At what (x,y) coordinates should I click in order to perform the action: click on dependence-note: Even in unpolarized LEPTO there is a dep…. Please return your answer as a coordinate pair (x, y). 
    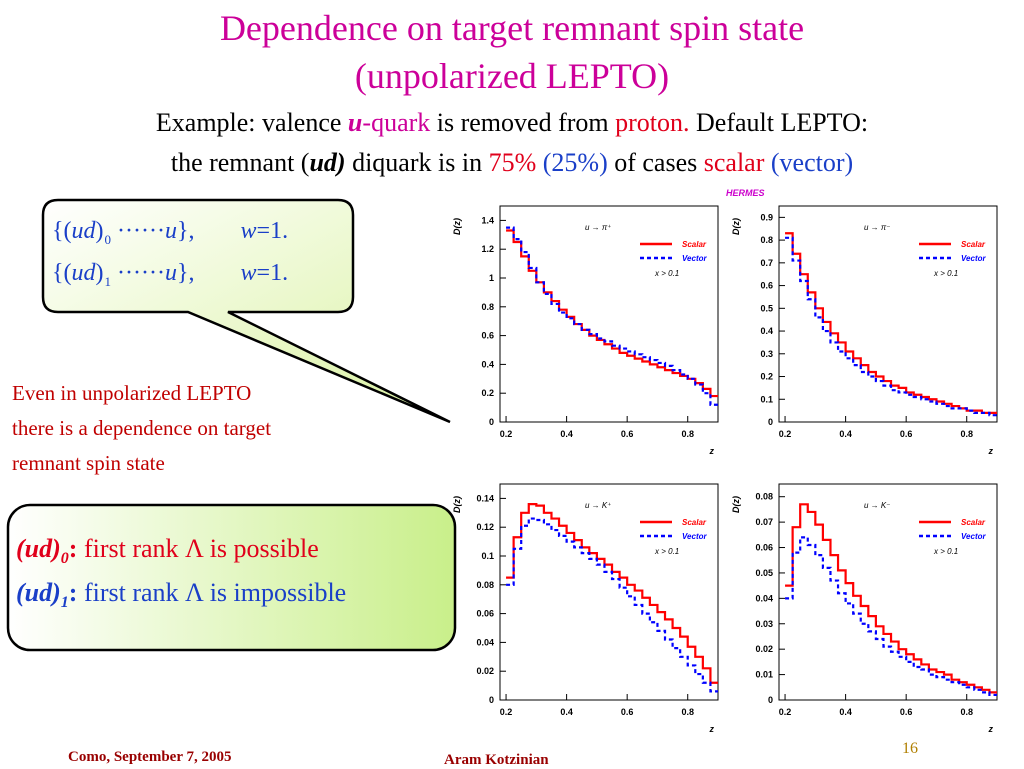
    Looking at the image, I should click on (141, 428).